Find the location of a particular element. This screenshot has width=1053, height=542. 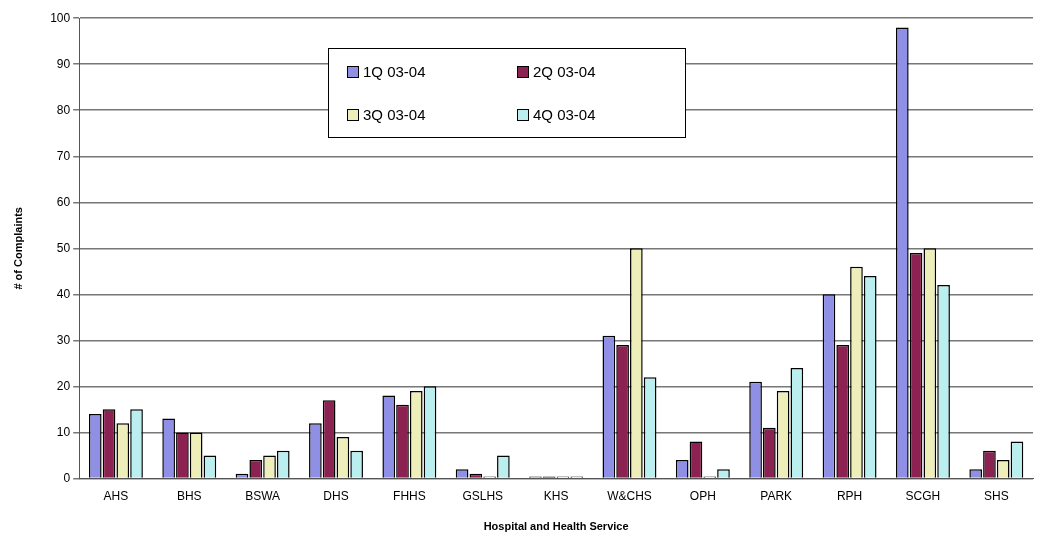

x-tick-label: W&CHS is located at coordinates (629, 495).